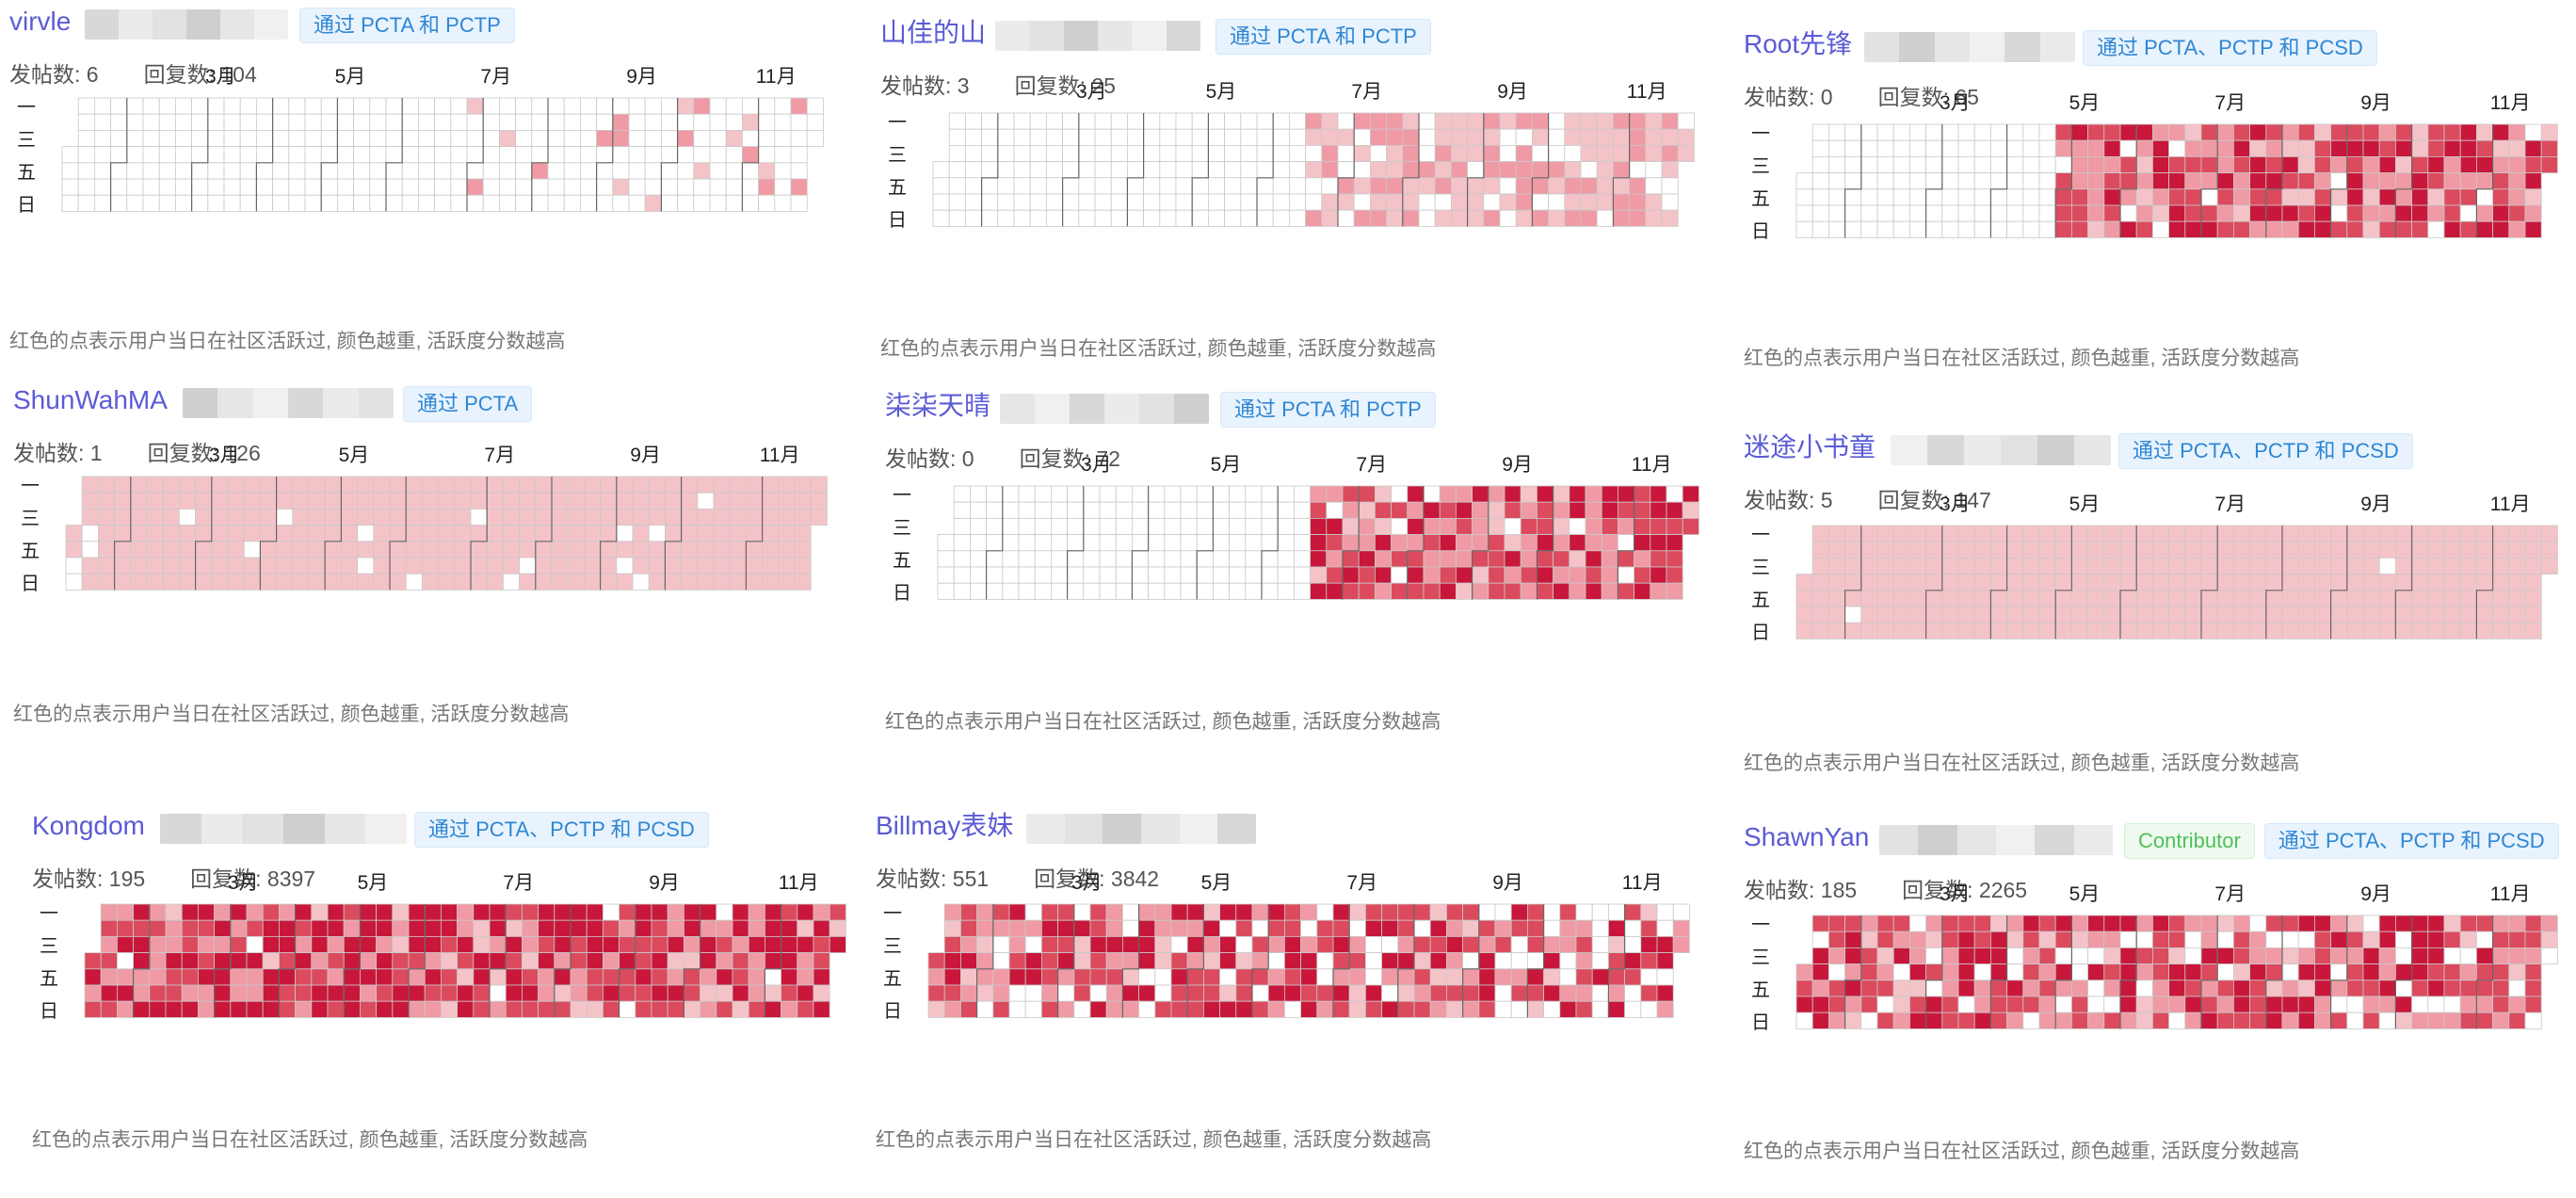 The image size is (2576, 1198). What do you see at coordinates (88, 825) in the screenshot?
I see `user-name-link: Kongdom` at bounding box center [88, 825].